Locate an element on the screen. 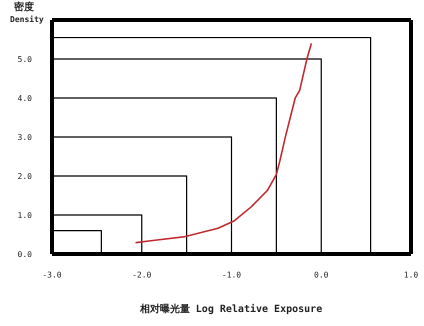 The width and height of the screenshot is (424, 326). x-tick-label: 0.0 is located at coordinates (321, 275).